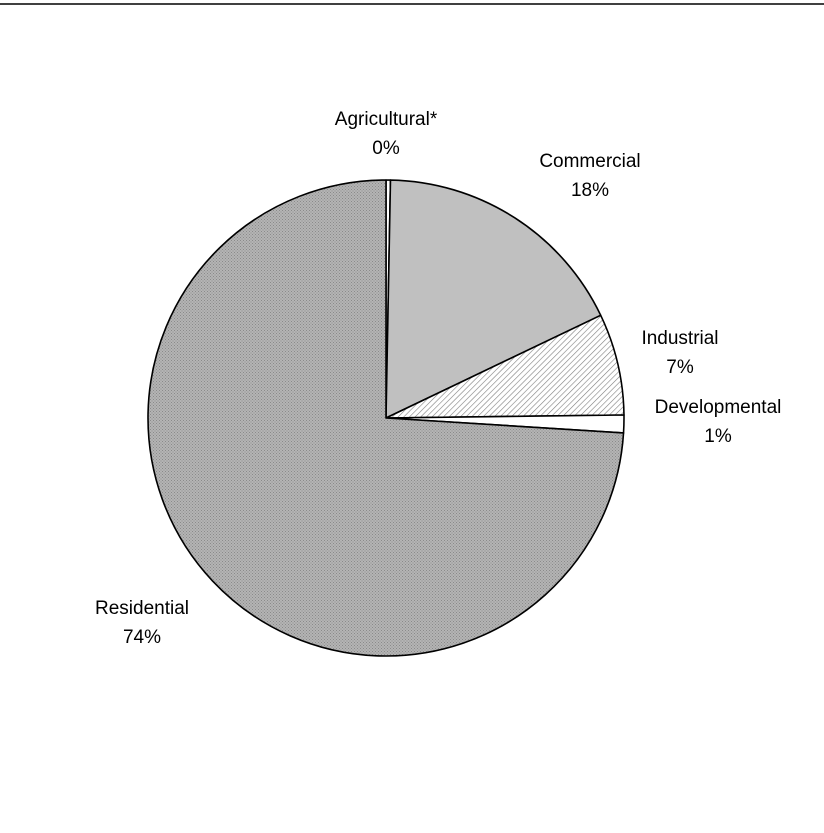 This screenshot has width=824, height=833. Describe the element at coordinates (589, 161) in the screenshot. I see `label-commercial-name: Commercial` at that location.